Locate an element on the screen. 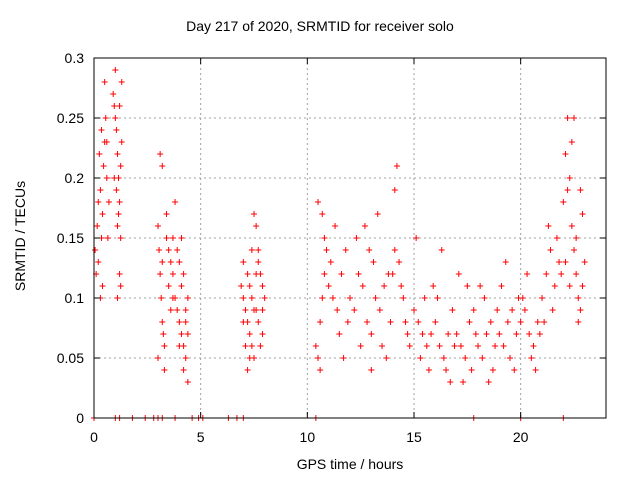  x-tick-label: 20 is located at coordinates (521, 437).